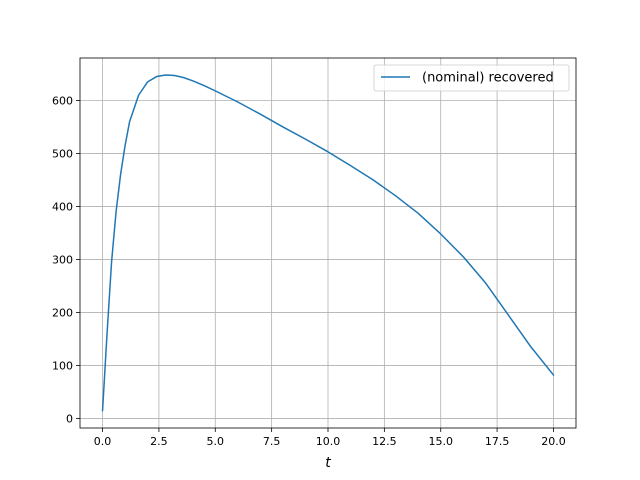 The height and width of the screenshot is (480, 640). Describe the element at coordinates (488, 78) in the screenshot. I see `legend-label: (nominal) recovered` at that location.